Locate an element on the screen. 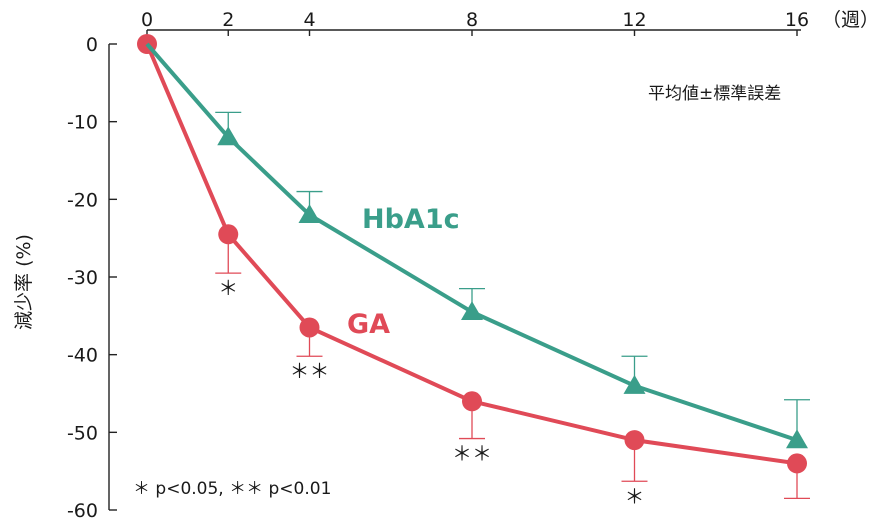 The height and width of the screenshot is (527, 887). x-tick-label: 0 is located at coordinates (147, 20).